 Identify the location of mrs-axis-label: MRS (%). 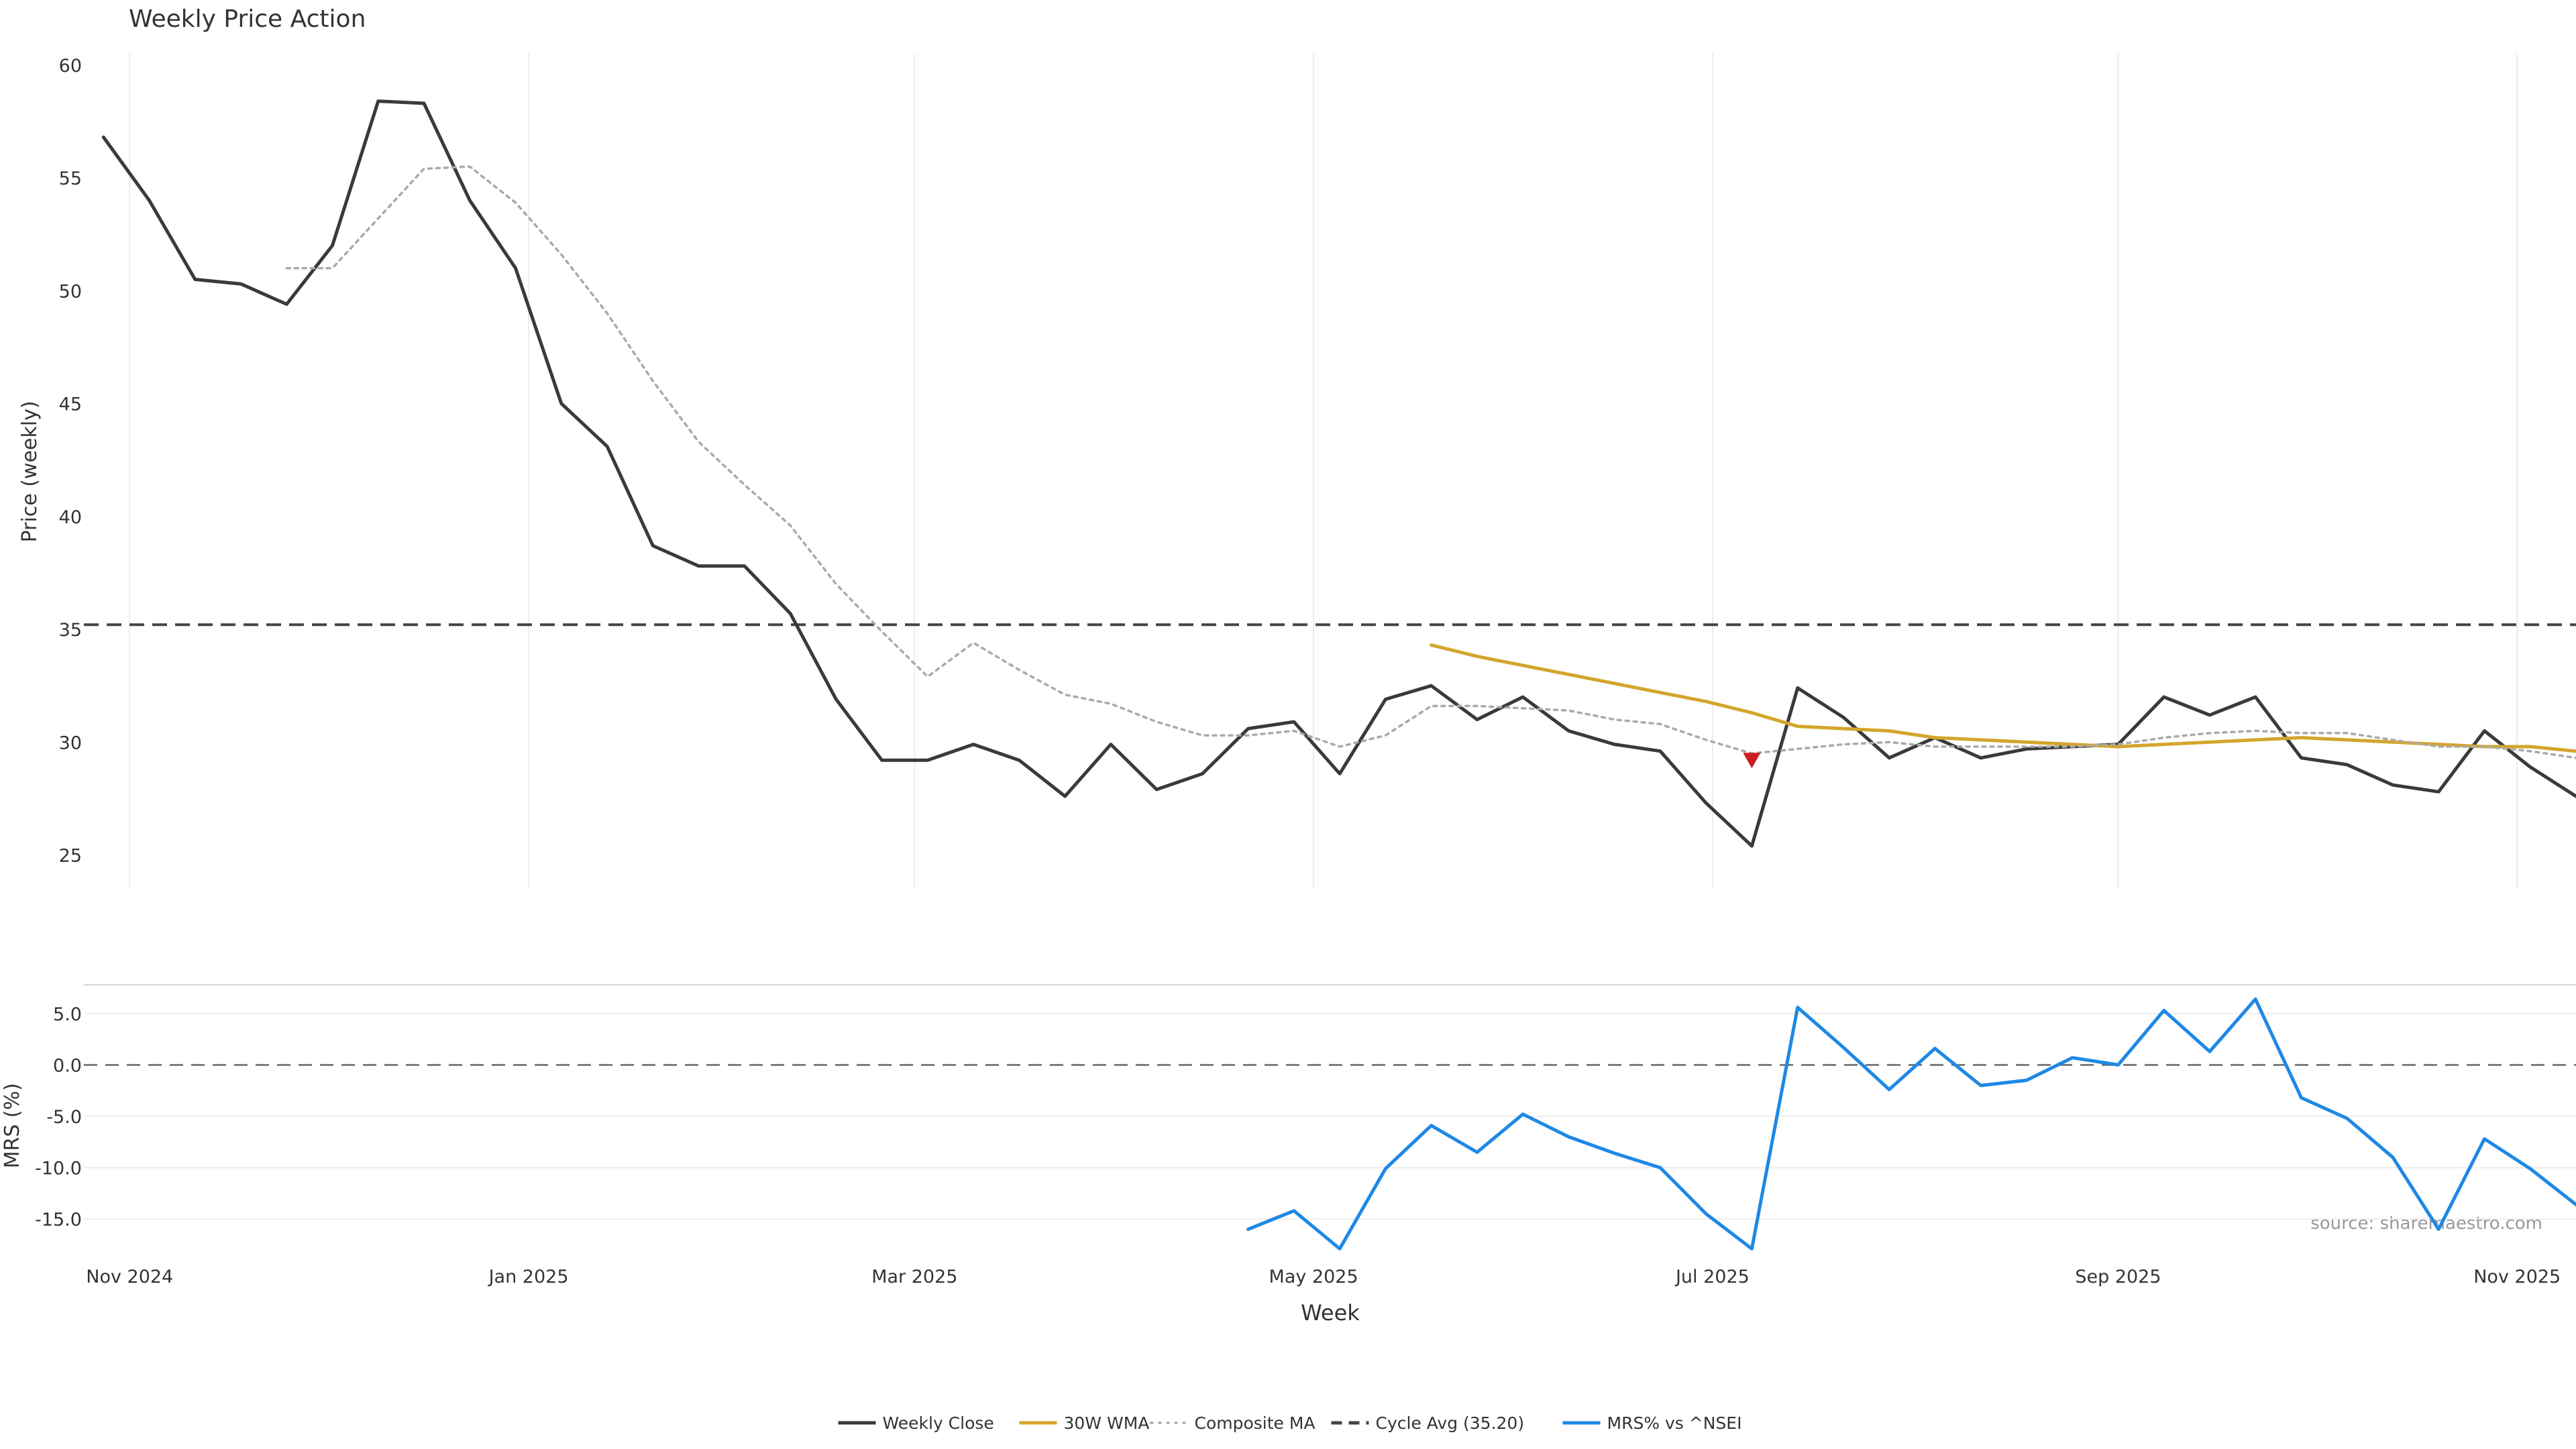
(12, 1125).